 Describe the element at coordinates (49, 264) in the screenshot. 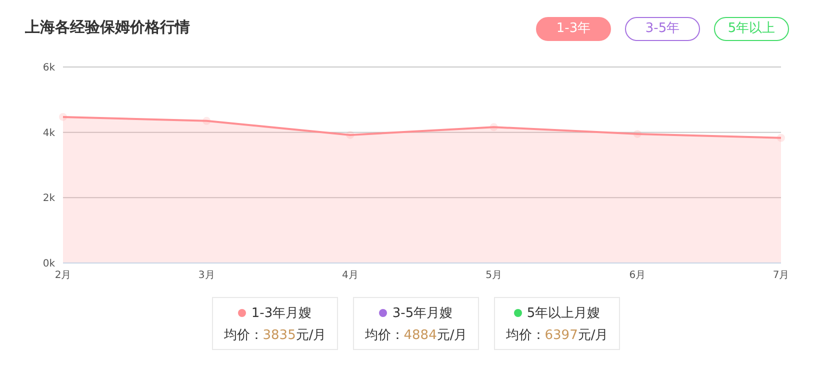

I see `y-tick-label: 0k` at that location.